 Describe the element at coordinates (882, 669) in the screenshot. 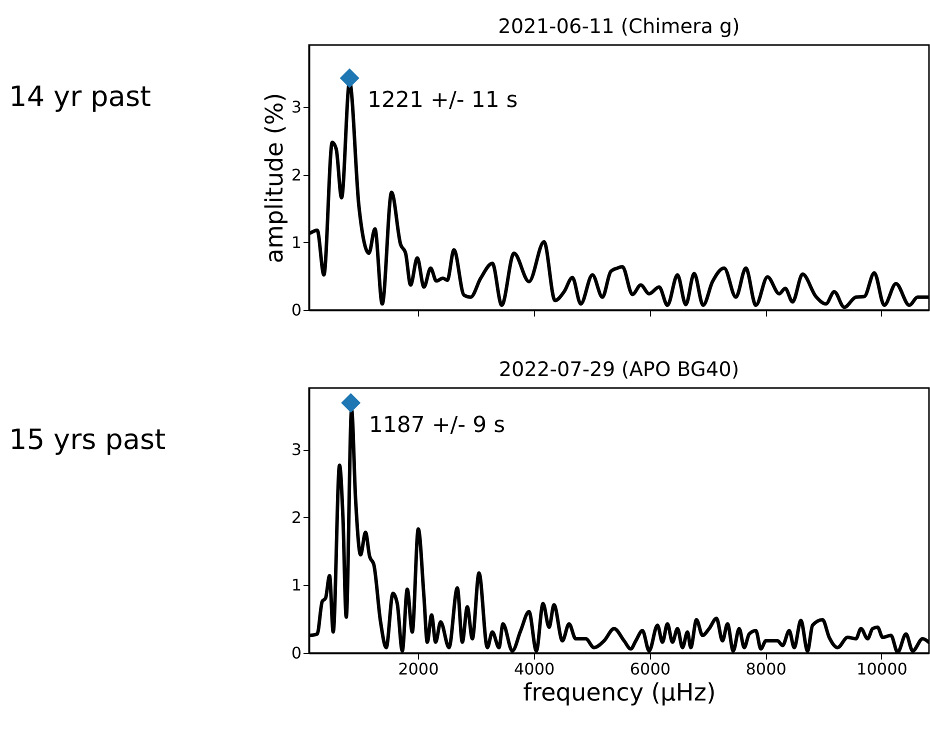

I see `x-tick-label: 10000` at that location.